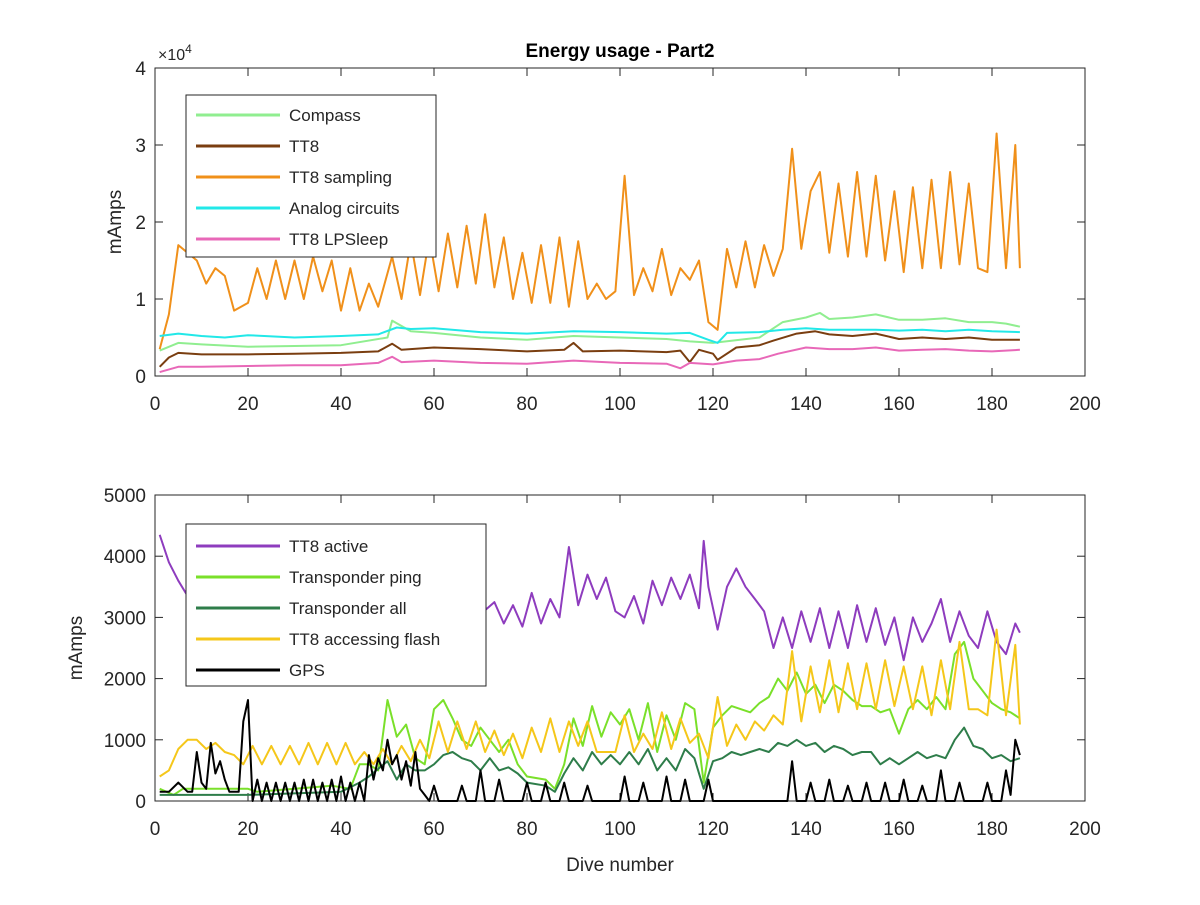 The image size is (1200, 905). I want to click on bottom-legend-label-tt8-active: TT8 active, so click(328, 546).